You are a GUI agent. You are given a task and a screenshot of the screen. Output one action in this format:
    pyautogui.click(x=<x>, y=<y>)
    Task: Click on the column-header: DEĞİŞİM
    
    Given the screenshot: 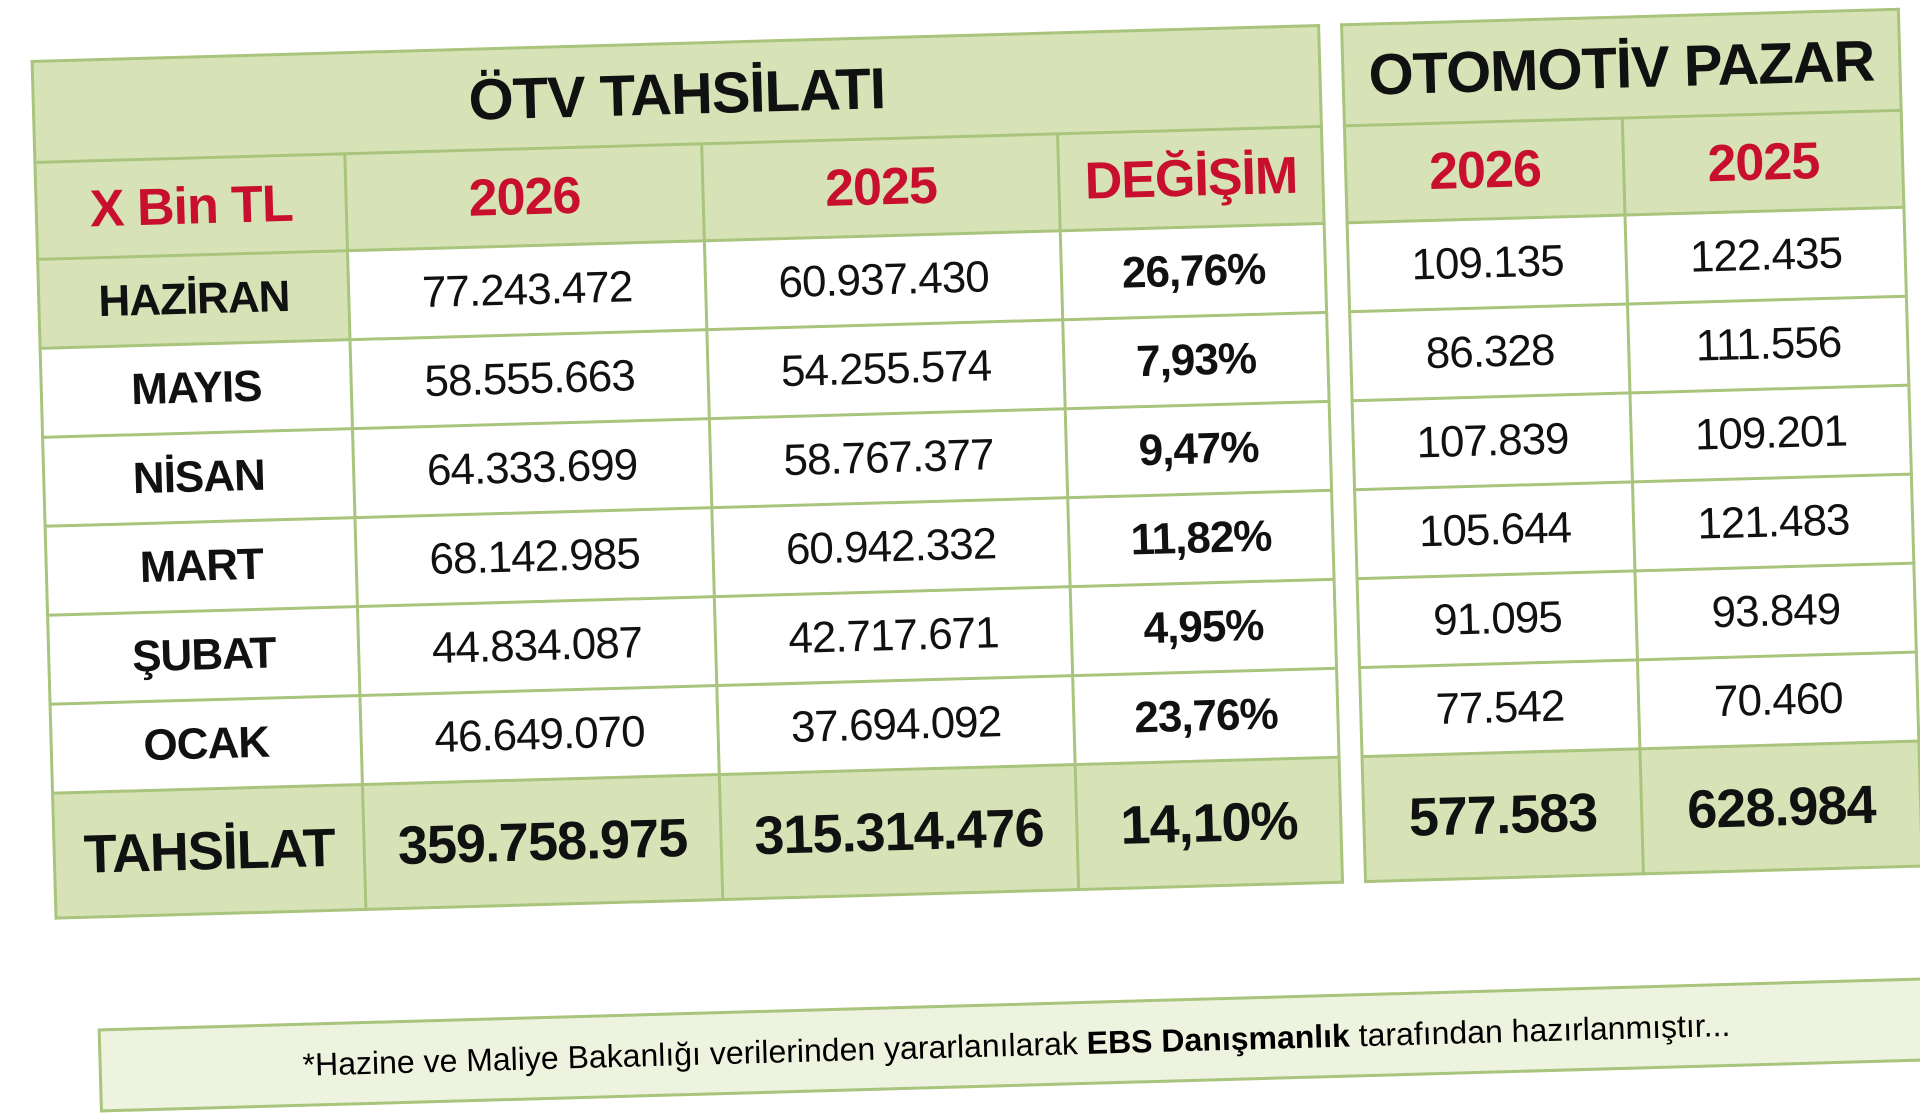 What is the action you would take?
    pyautogui.click(x=1191, y=178)
    